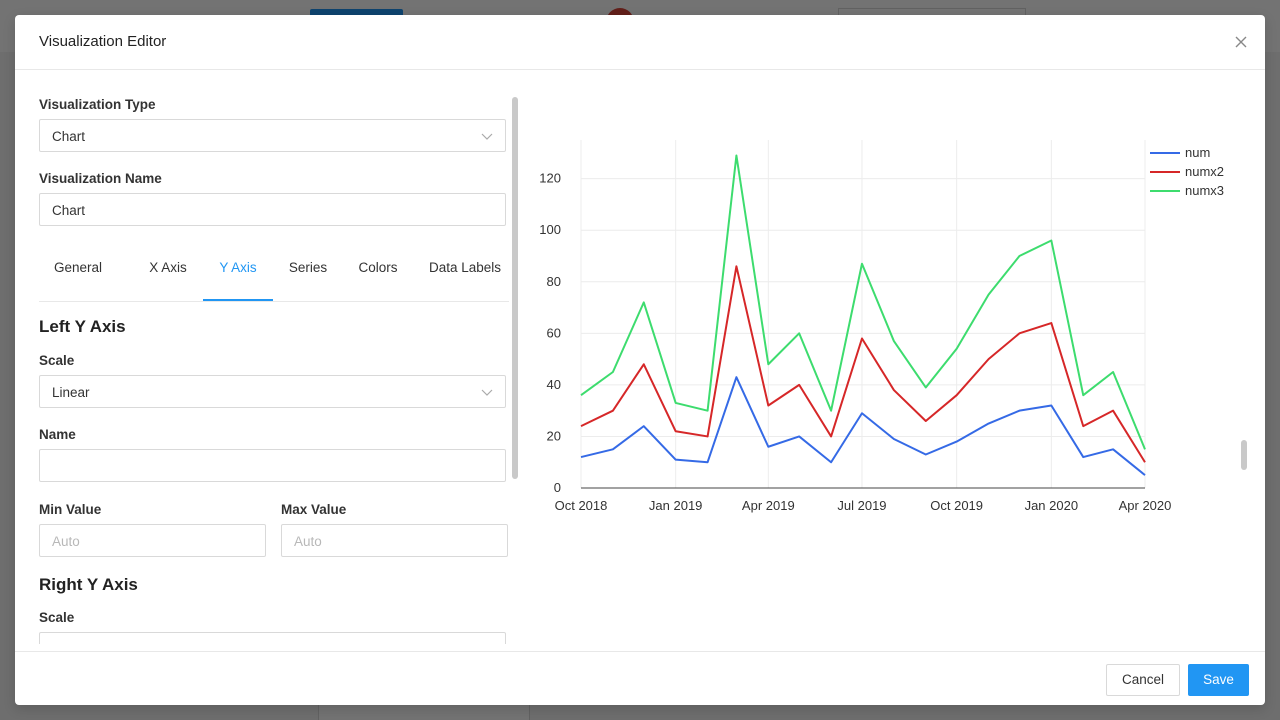 The width and height of the screenshot is (1280, 720). I want to click on tab-colors: Colors, so click(378, 267).